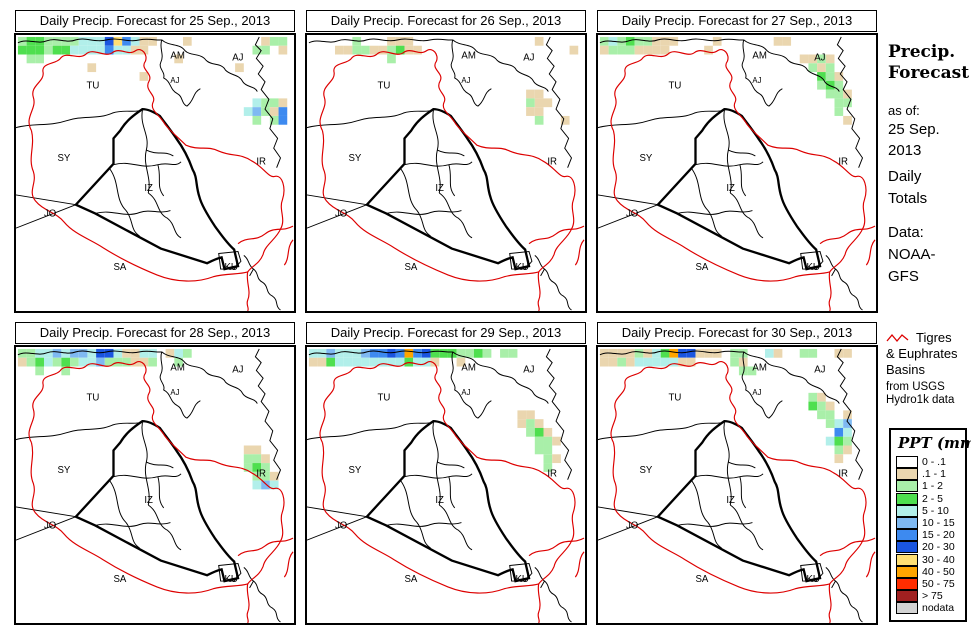 This screenshot has width=971, height=635. Describe the element at coordinates (737, 333) in the screenshot. I see `panel-title-bar: Daily Precip. Forecast for 30 Sep., 2013` at that location.